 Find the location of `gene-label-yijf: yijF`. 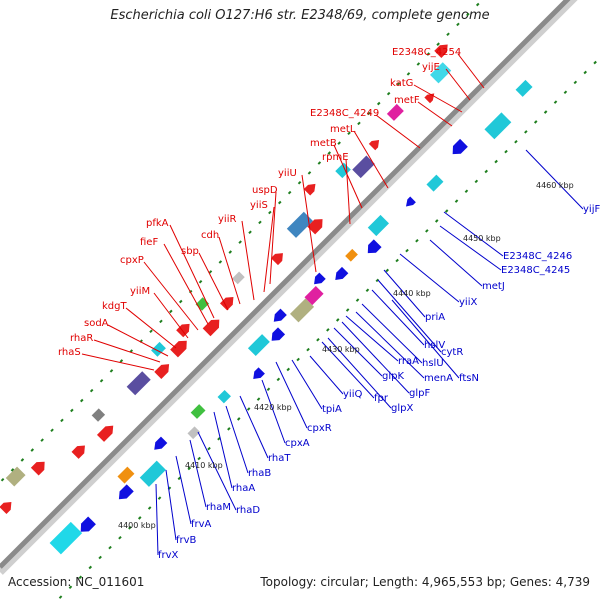

gene-label-yijf: yijF is located at coordinates (591, 209).